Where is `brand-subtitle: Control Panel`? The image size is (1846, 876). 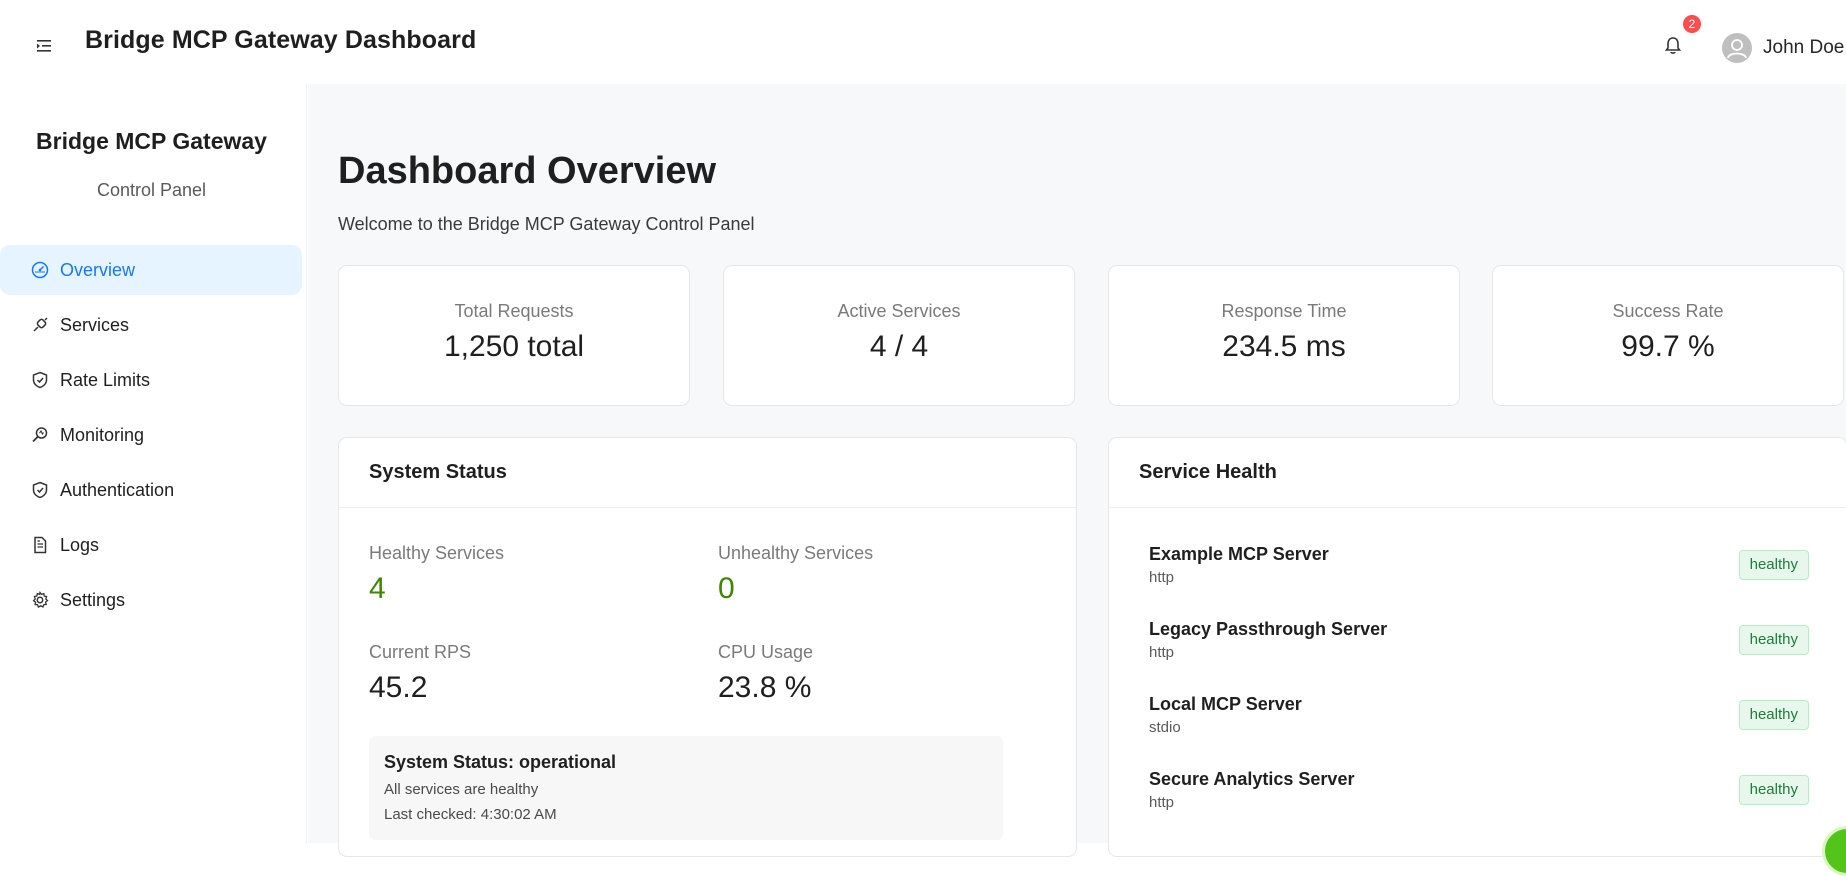 brand-subtitle: Control Panel is located at coordinates (151, 190).